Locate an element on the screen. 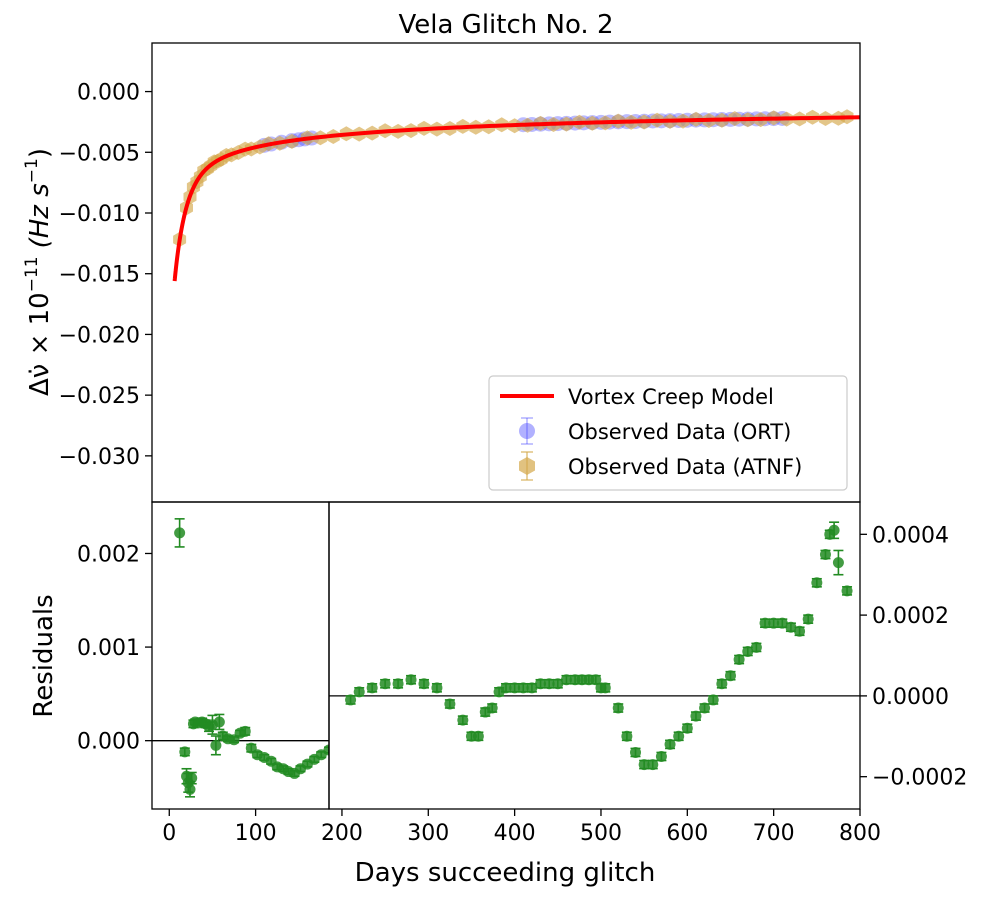 Image resolution: width=997 pixels, height=900 pixels. xtick-label: 500 is located at coordinates (601, 833).